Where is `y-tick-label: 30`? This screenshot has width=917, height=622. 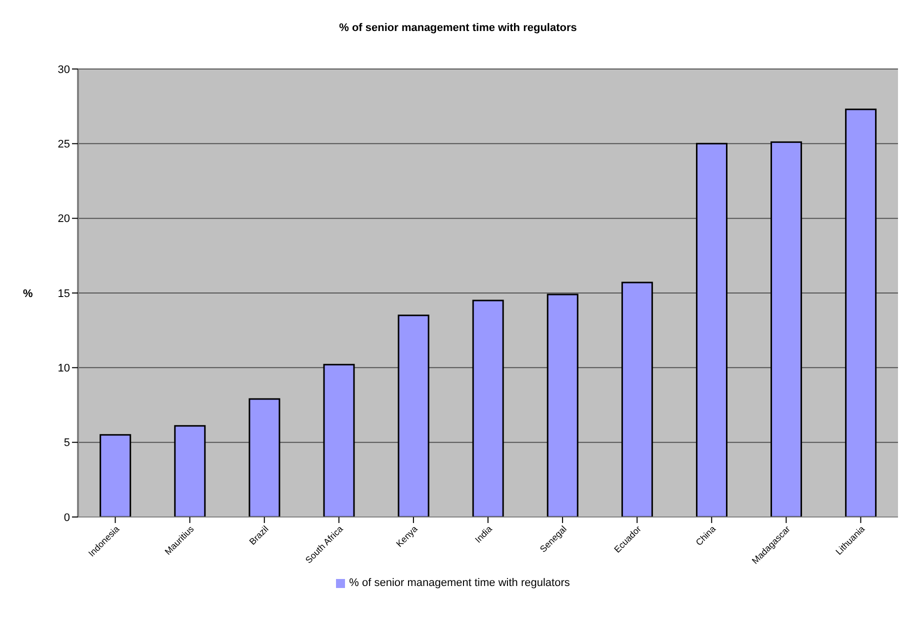 y-tick-label: 30 is located at coordinates (64, 70).